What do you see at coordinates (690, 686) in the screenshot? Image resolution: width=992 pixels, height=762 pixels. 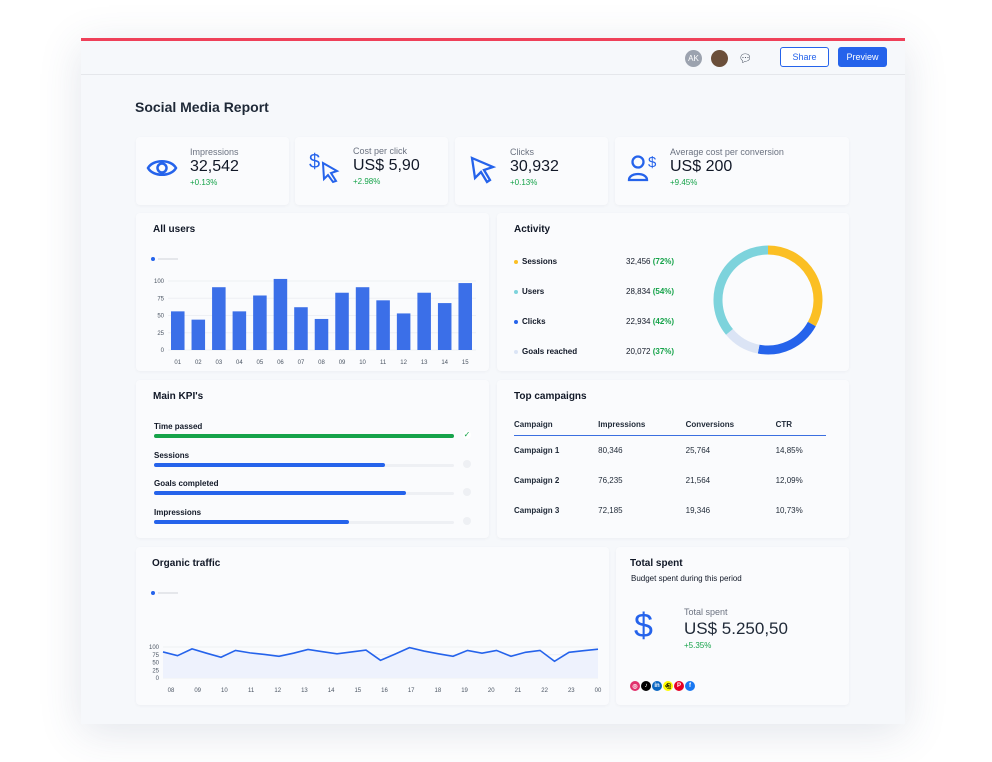 I see `facebook-icon: f` at bounding box center [690, 686].